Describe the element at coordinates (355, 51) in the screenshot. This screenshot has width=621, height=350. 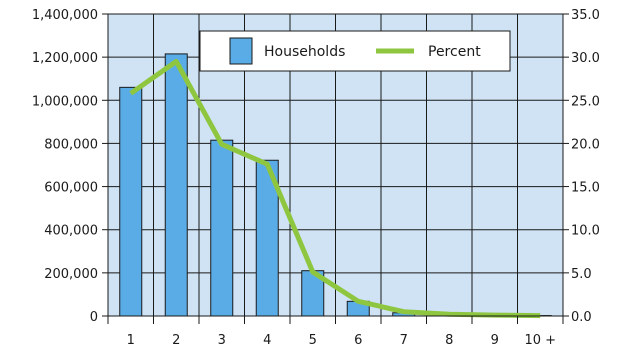
I see `legend: Households Percent` at that location.